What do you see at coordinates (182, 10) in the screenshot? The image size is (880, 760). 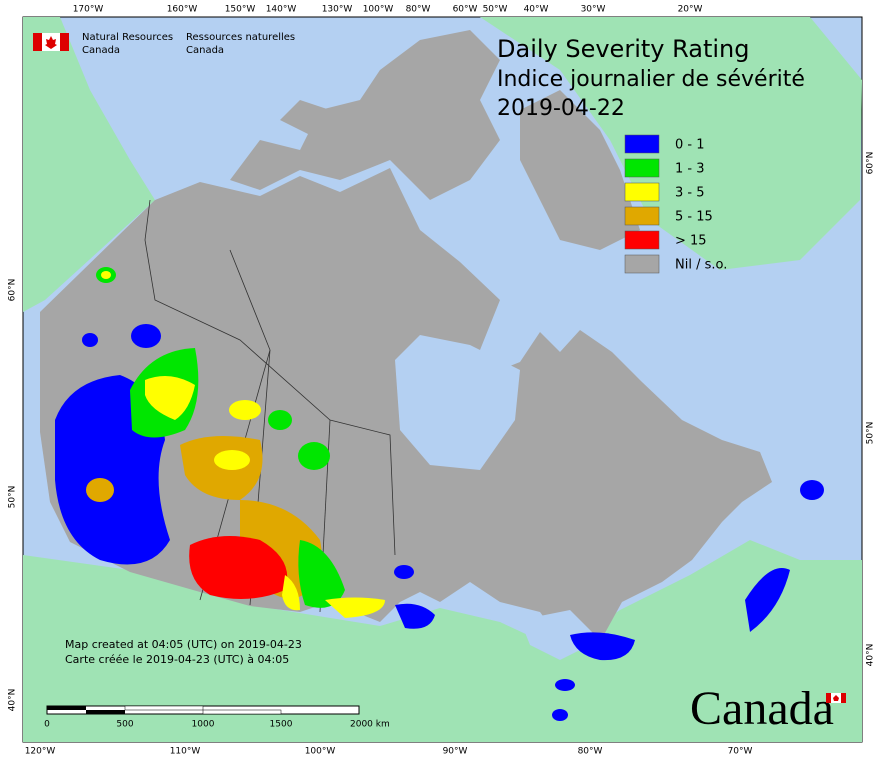 I see `longitude-label: 160°W` at bounding box center [182, 10].